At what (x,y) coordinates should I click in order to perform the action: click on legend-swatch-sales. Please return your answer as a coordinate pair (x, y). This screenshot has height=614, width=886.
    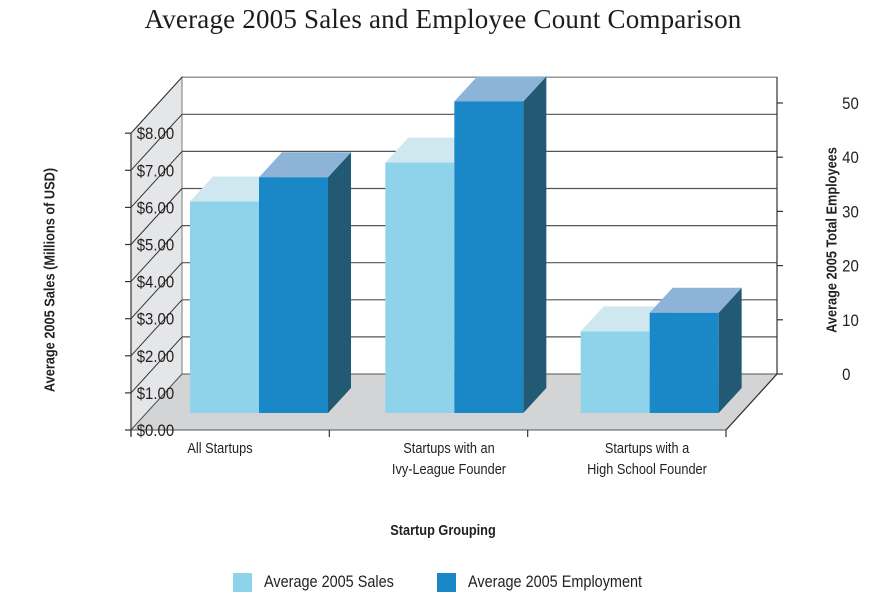
    Looking at the image, I should click on (243, 582).